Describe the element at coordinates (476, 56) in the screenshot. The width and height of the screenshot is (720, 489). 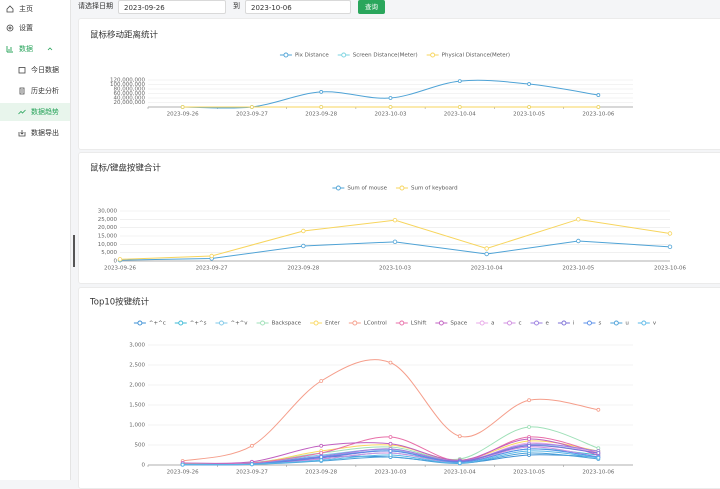
I see `legend-label: Physical Distance(Meter)` at that location.